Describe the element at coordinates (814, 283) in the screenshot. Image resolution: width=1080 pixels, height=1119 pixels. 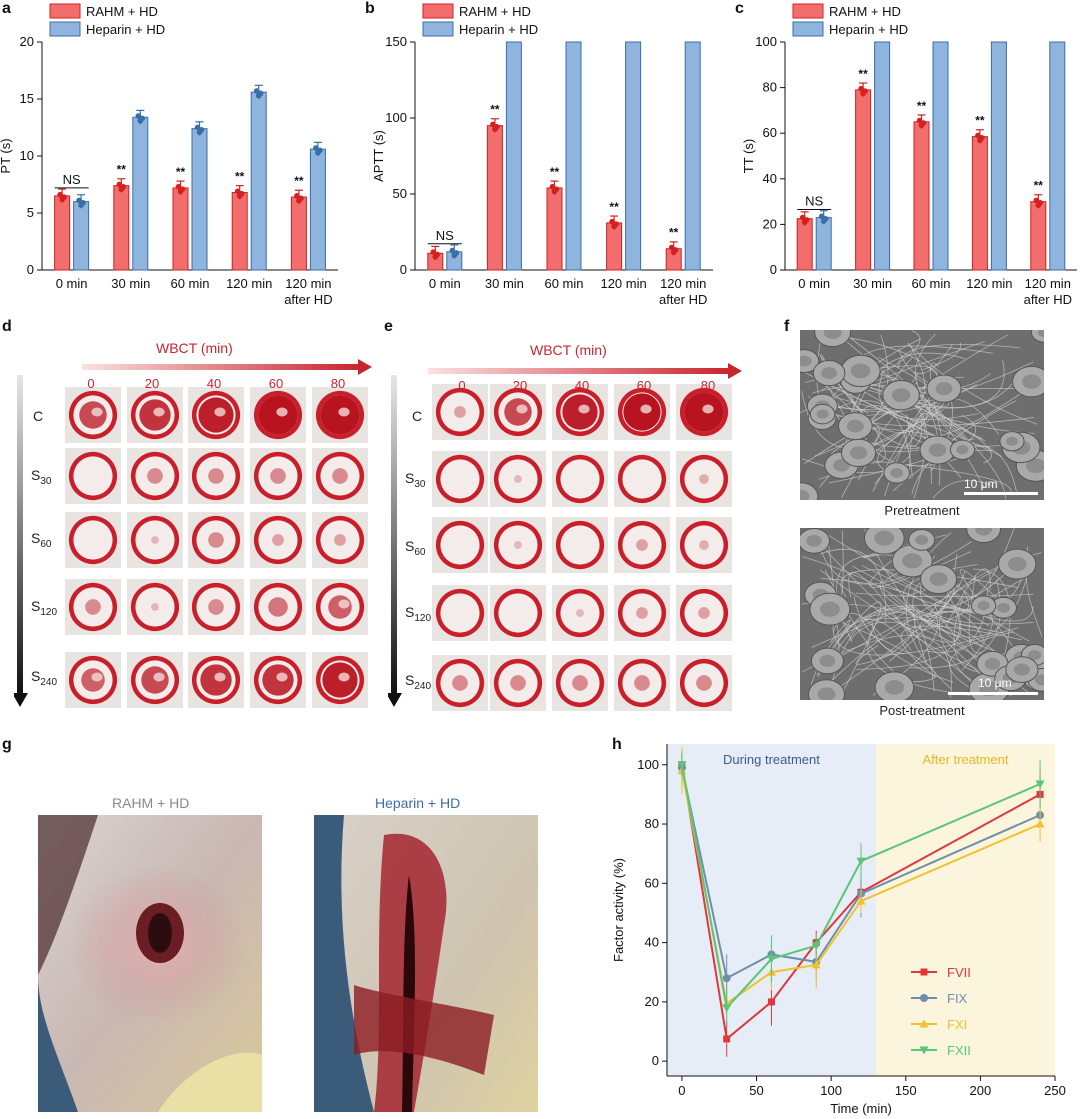
I see `x-tick-label: 0 min` at that location.